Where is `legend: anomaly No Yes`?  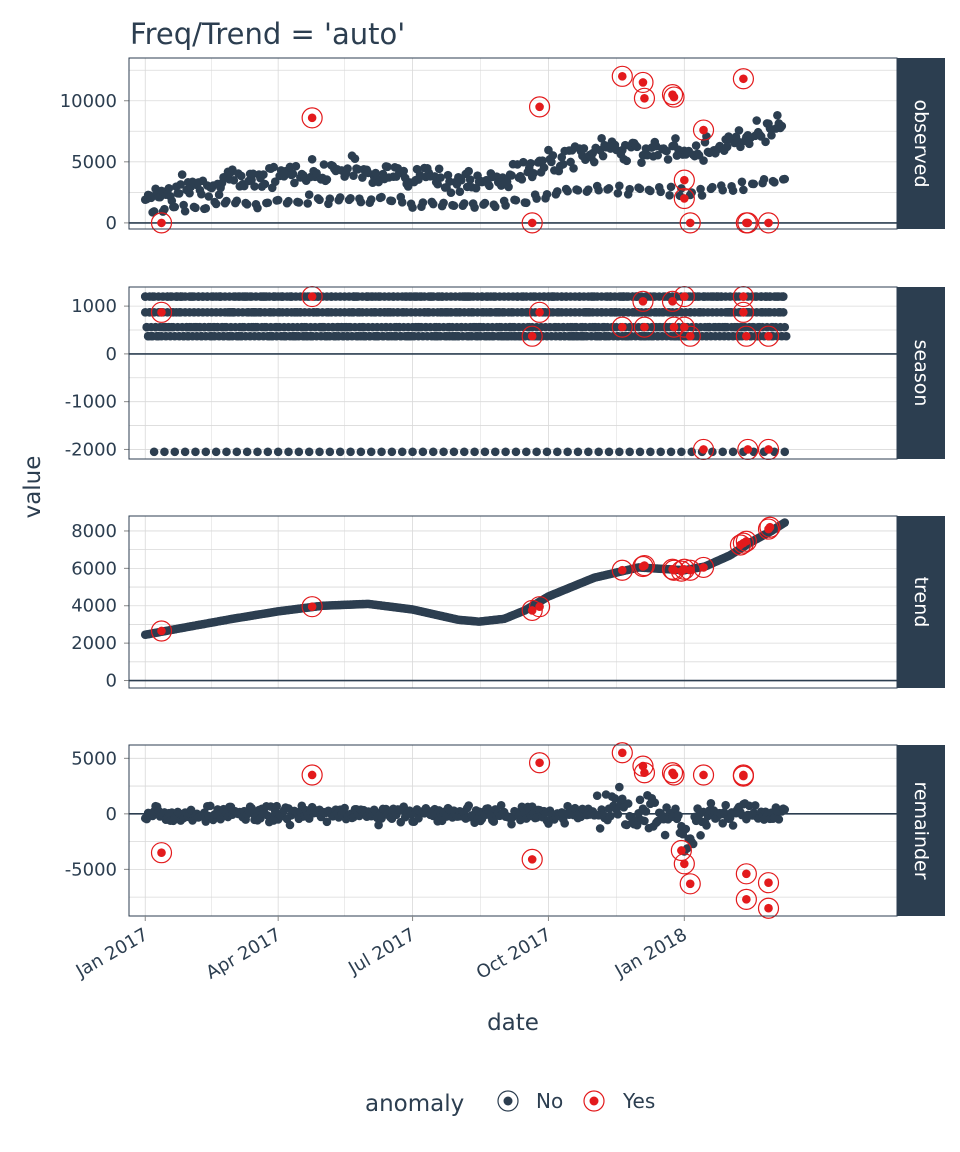
legend: anomaly No Yes is located at coordinates (510, 1103).